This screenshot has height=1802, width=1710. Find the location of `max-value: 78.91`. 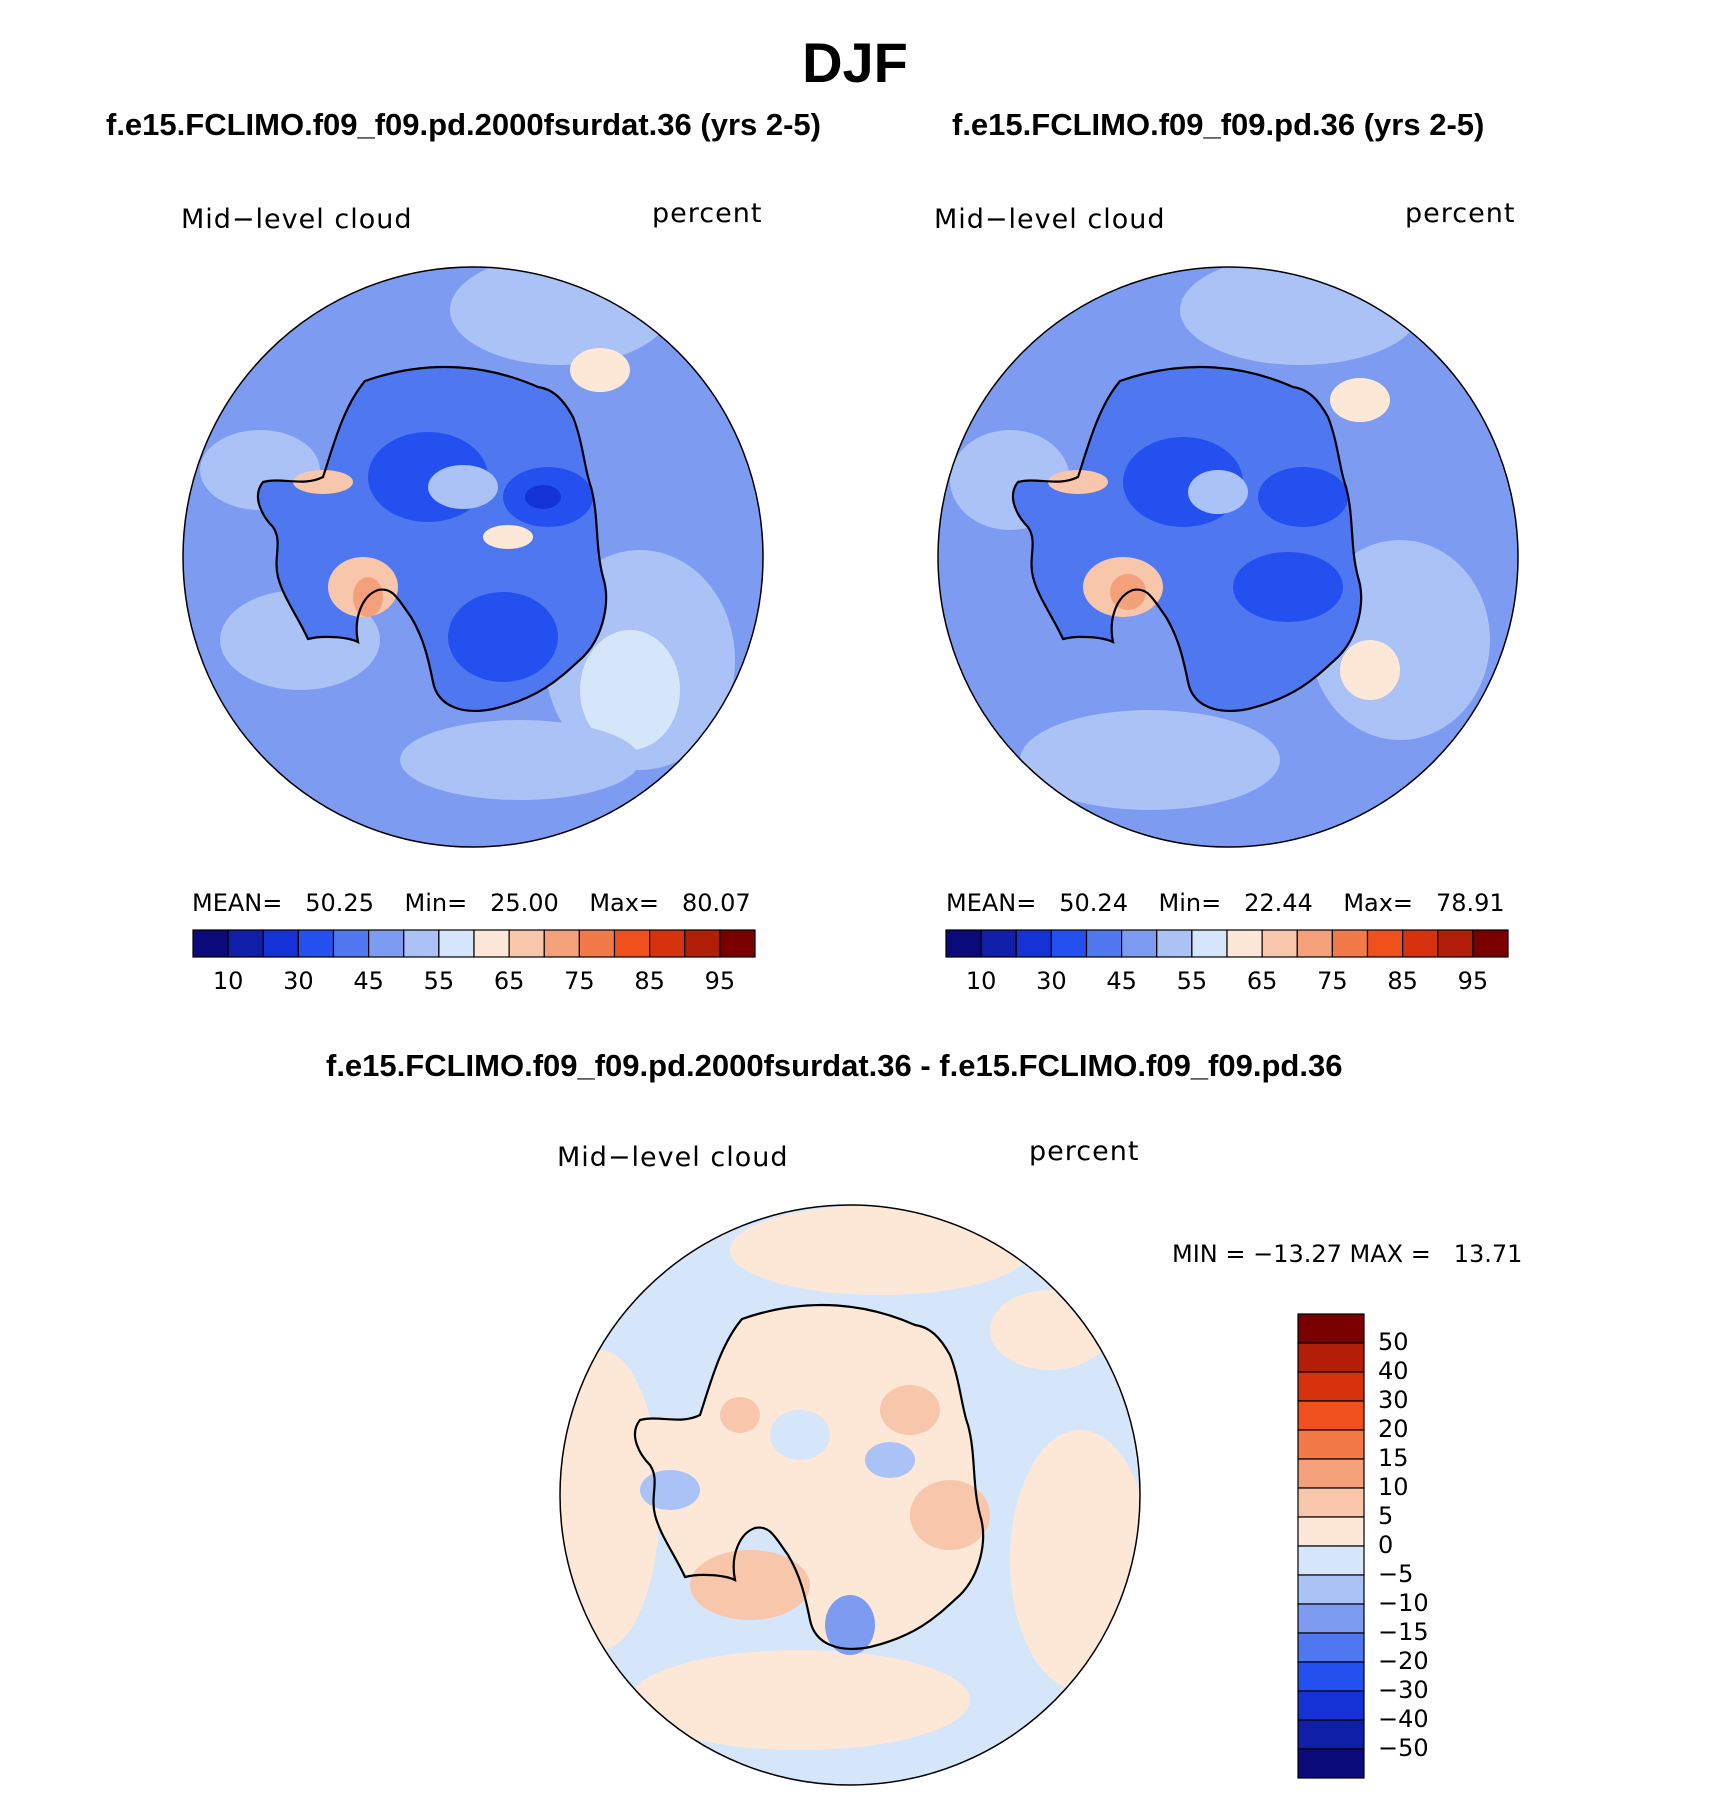

max-value: 78.91 is located at coordinates (1470, 903).